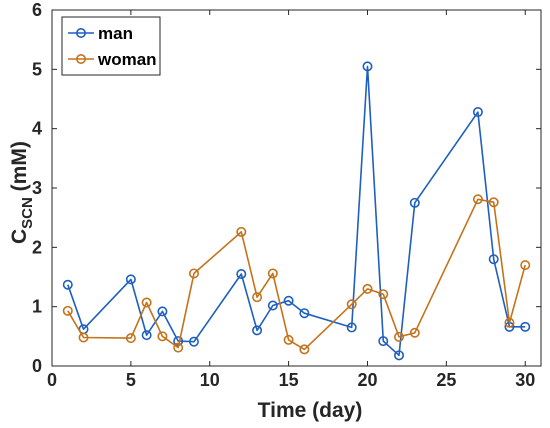  What do you see at coordinates (310, 410) in the screenshot?
I see `x-axis-label: Time (day)` at bounding box center [310, 410].